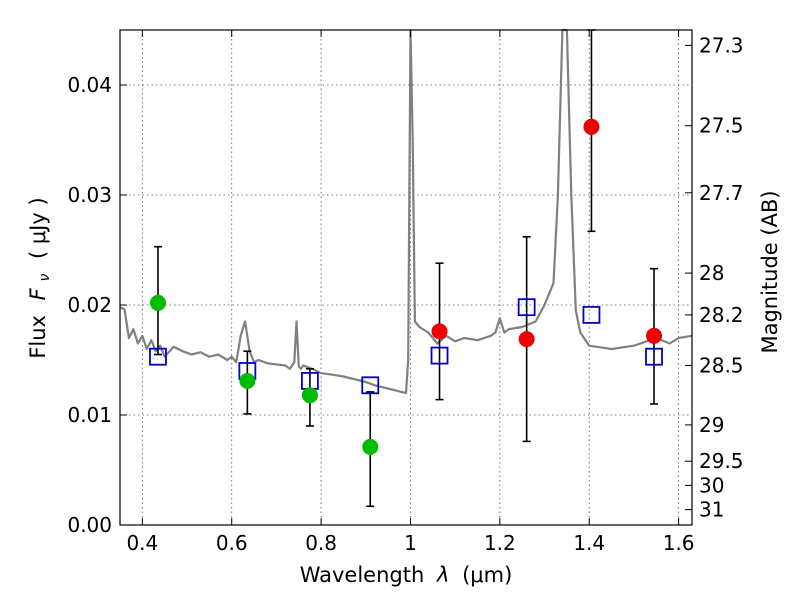 The height and width of the screenshot is (600, 800). Describe the element at coordinates (410, 543) in the screenshot. I see `x-tick-label: 1` at that location.